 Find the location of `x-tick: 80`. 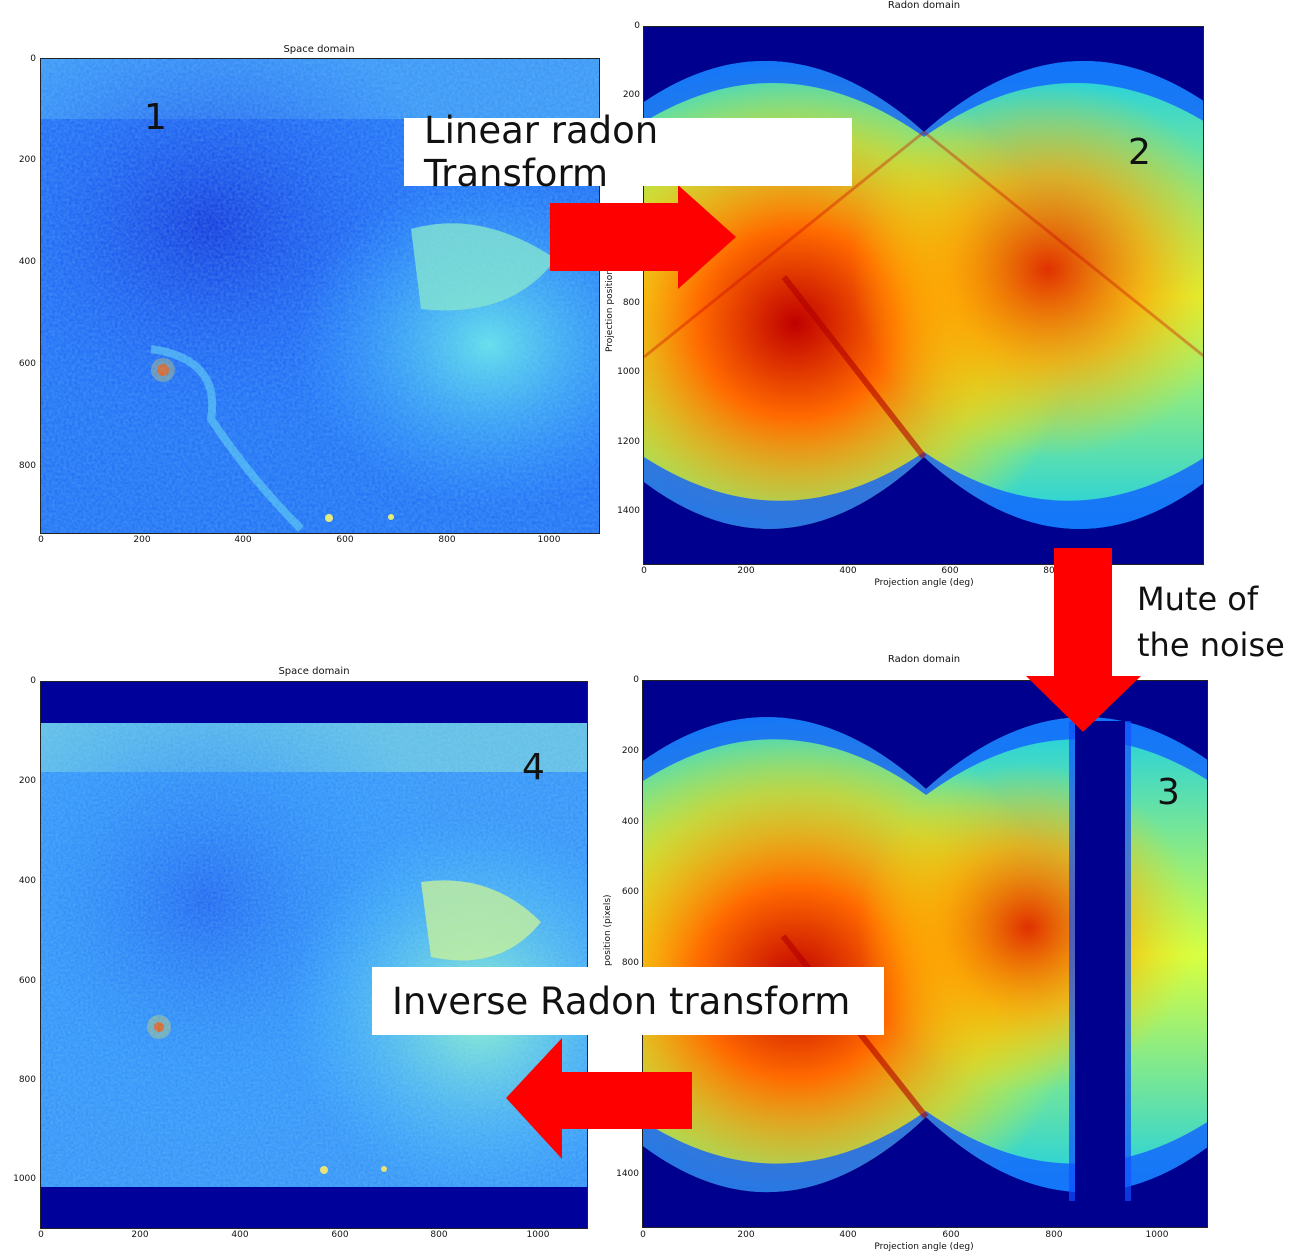

x-tick: 80 is located at coordinates (1049, 571).